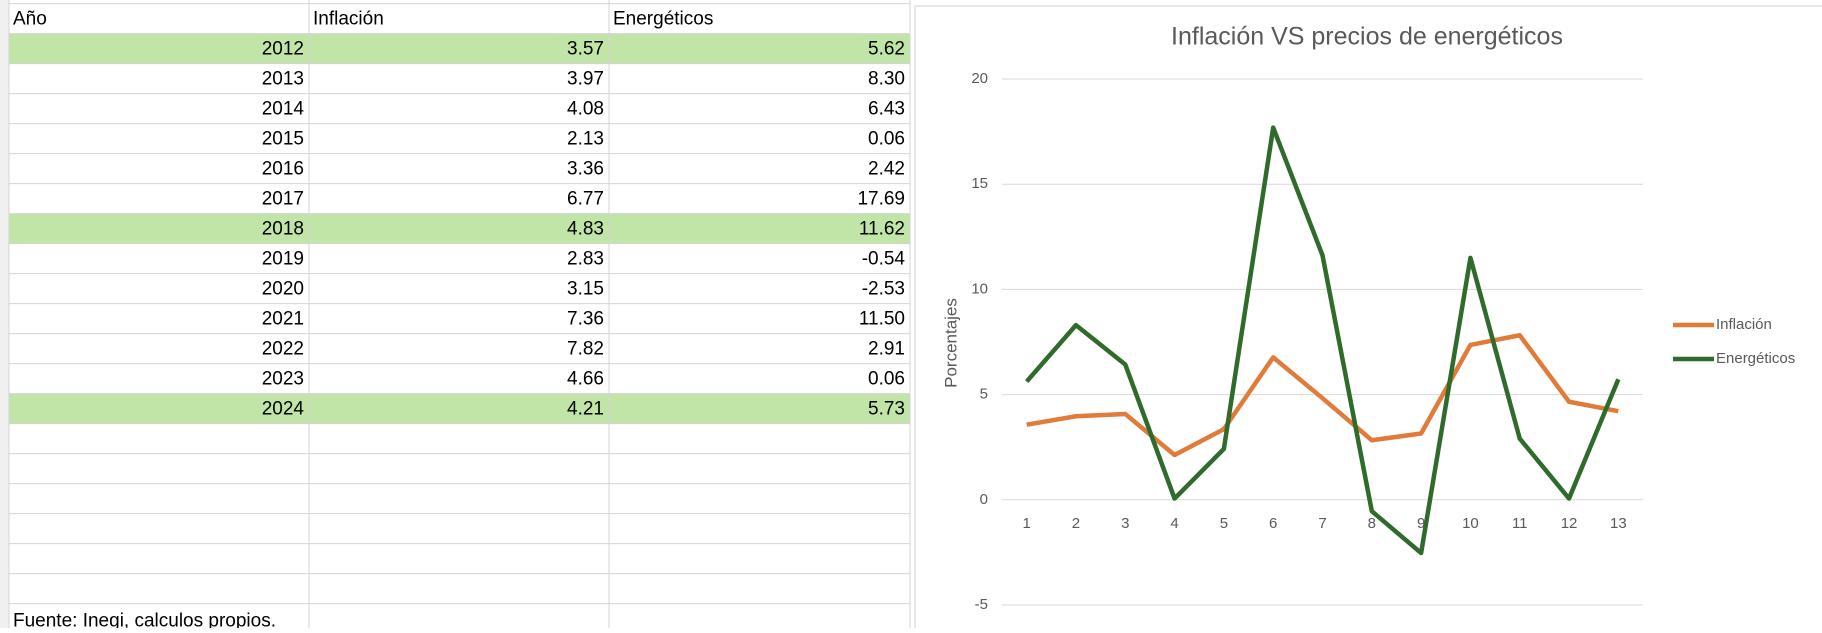 This screenshot has height=633, width=1822. Describe the element at coordinates (585, 169) in the screenshot. I see `table-cell: 3.36` at that location.